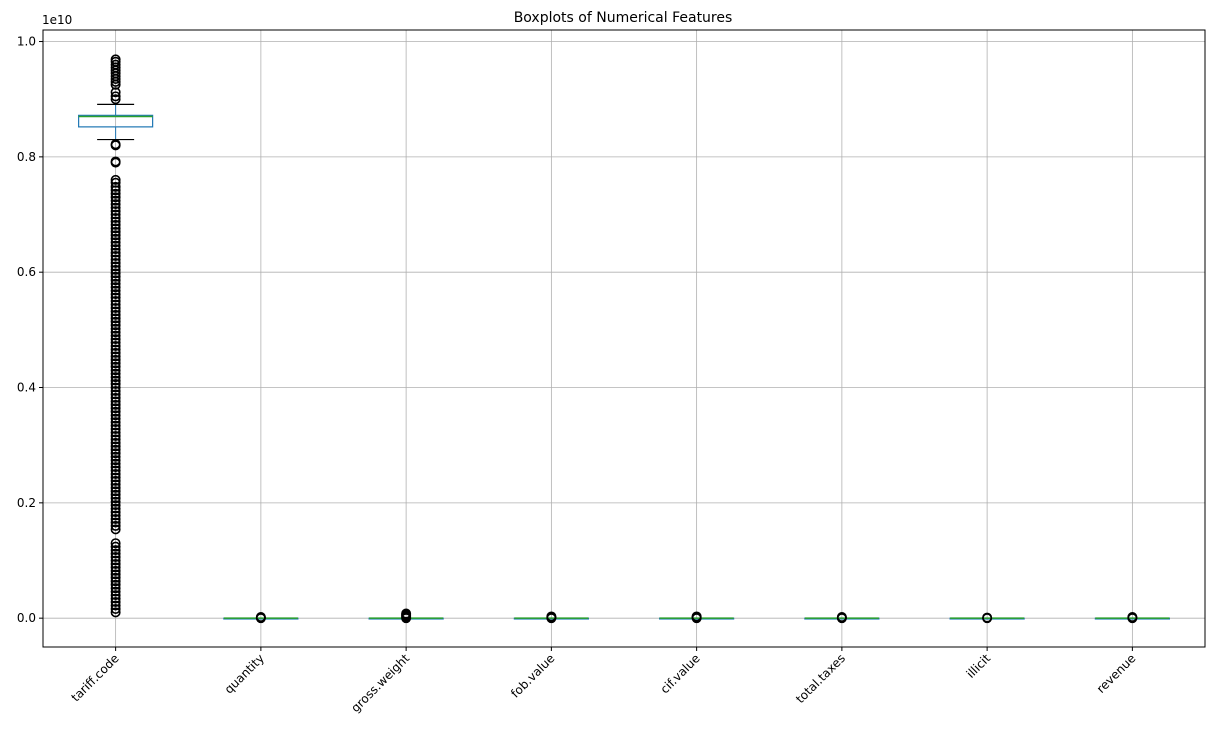 The width and height of the screenshot is (1214, 738). Describe the element at coordinates (26, 388) in the screenshot. I see `y-tick-label: 0.4` at that location.